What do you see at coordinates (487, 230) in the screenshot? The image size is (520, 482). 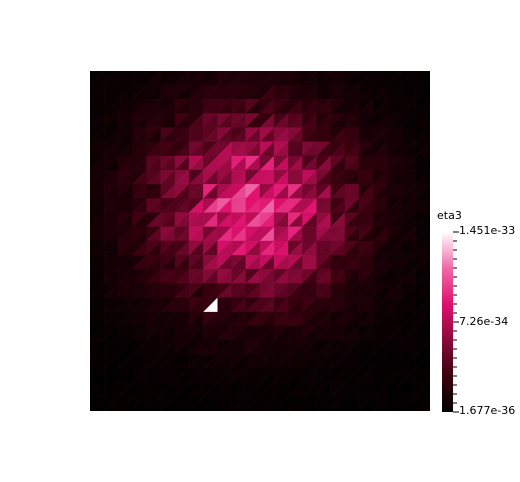 I see `colorbar-max-label: 1.451e-33` at bounding box center [487, 230].